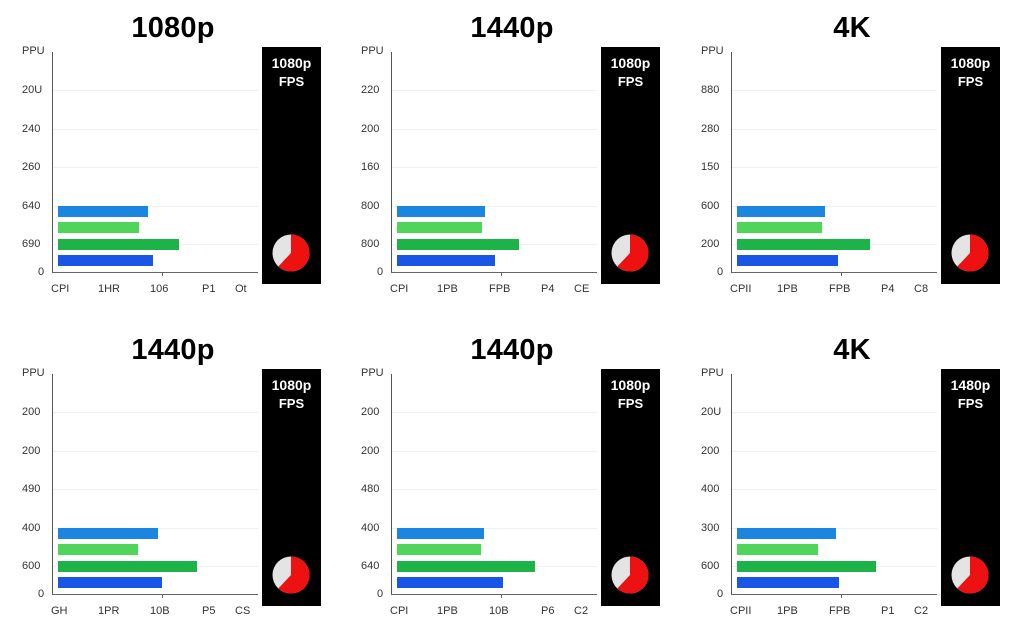 The height and width of the screenshot is (642, 1024). What do you see at coordinates (243, 611) in the screenshot?
I see `x-tick-label: CS` at bounding box center [243, 611].